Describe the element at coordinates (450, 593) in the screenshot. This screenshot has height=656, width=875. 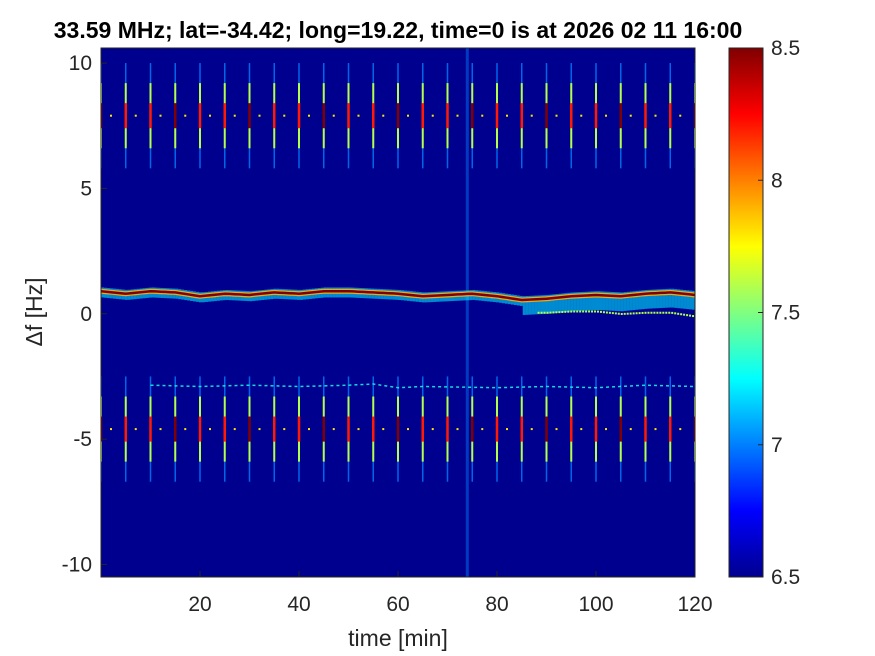
I see `x-tick-labels: 20 40 60 80 100 120` at that location.